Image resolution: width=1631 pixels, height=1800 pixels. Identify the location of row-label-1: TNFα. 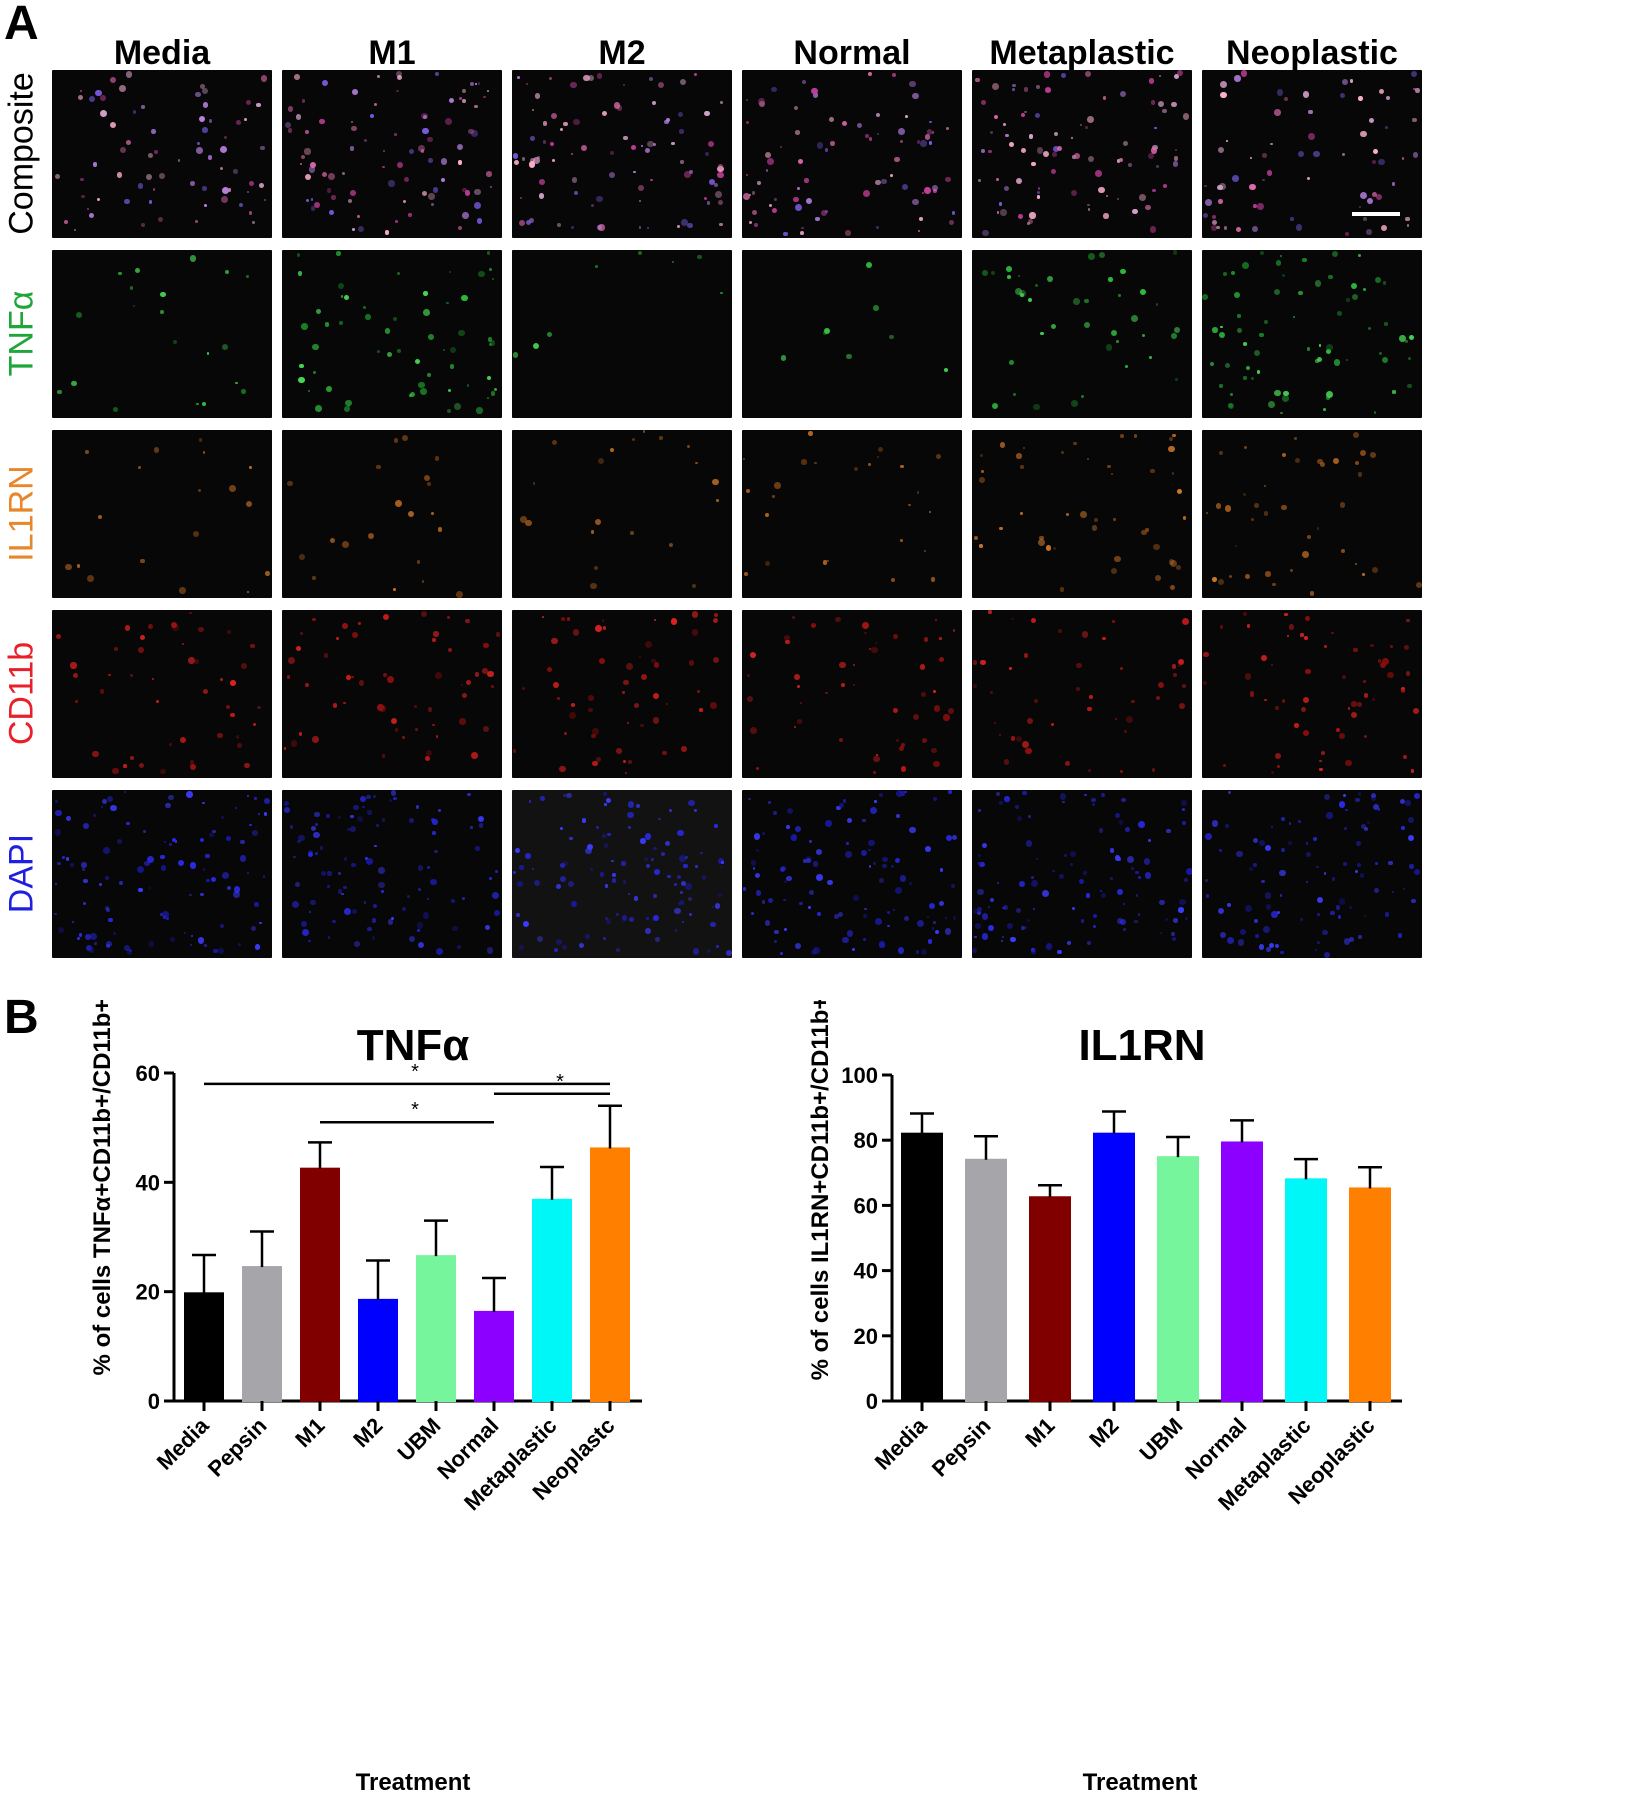
(21, 333).